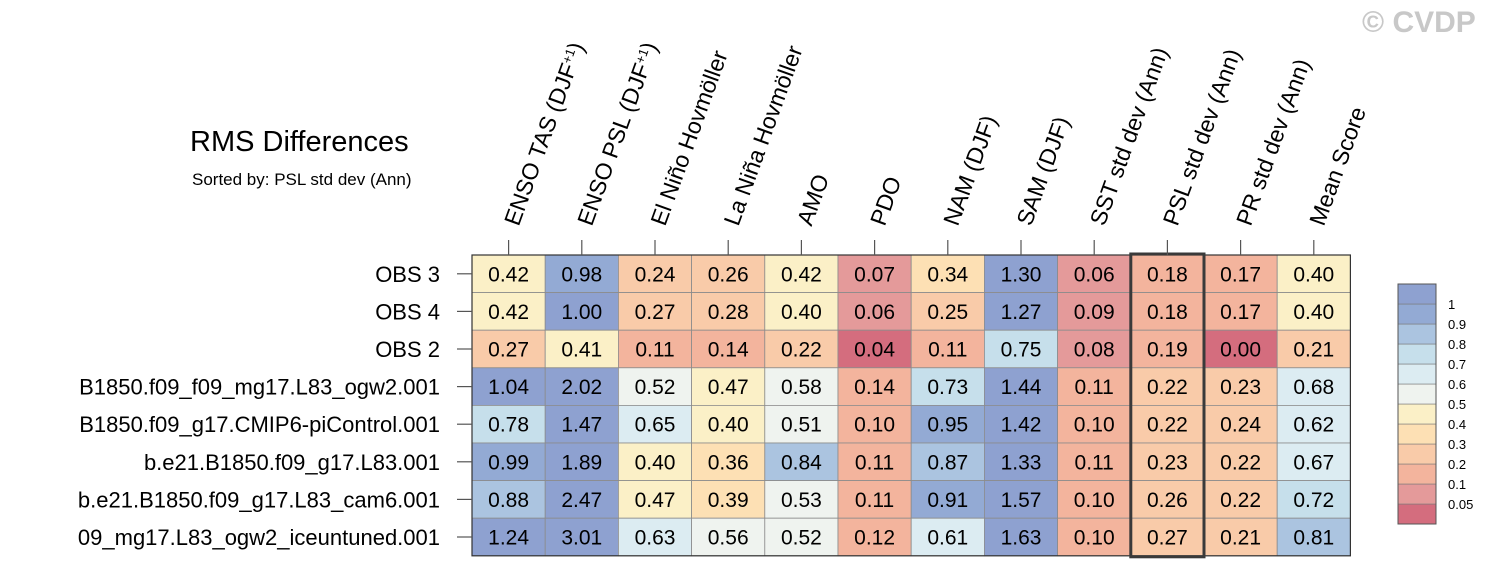 The image size is (1501, 576). I want to click on cell-value: 0.34, so click(947, 274).